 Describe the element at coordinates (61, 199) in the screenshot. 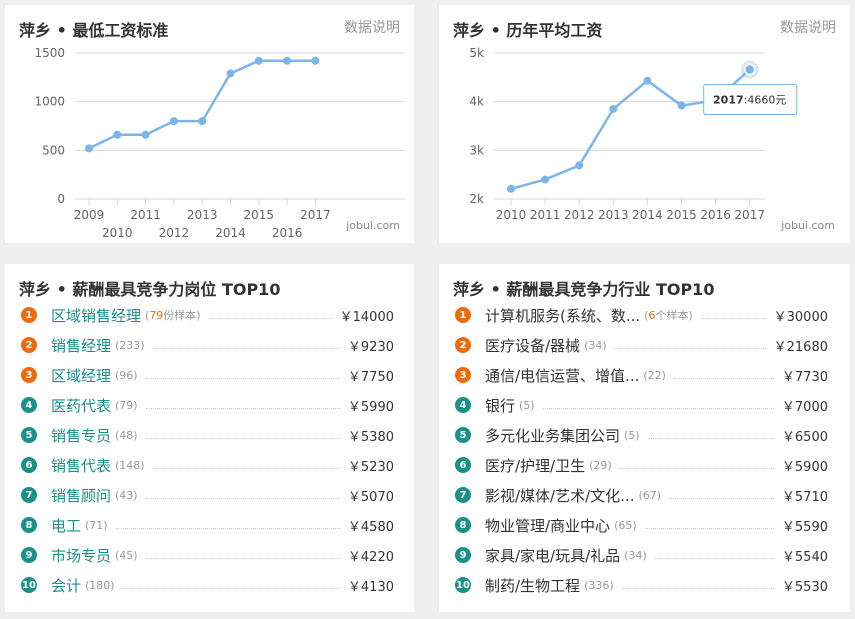

I see `y-tick-label: 0` at that location.